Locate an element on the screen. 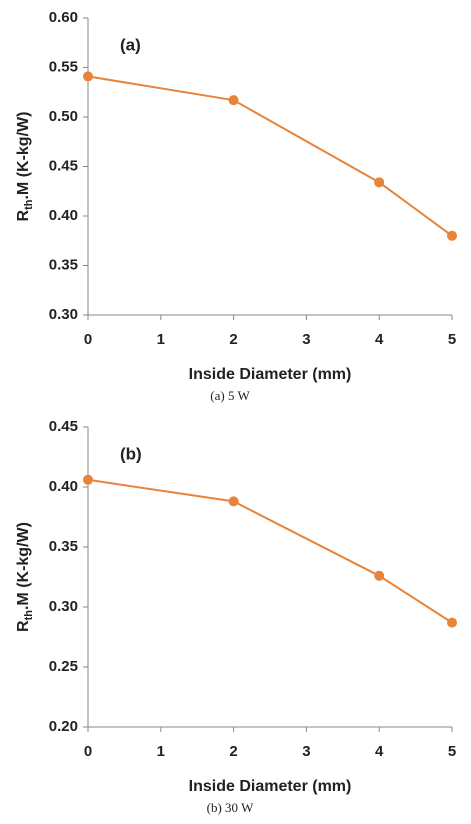 Image resolution: width=471 pixels, height=824 pixels. y-tick-label: 0.50 is located at coordinates (63, 116).